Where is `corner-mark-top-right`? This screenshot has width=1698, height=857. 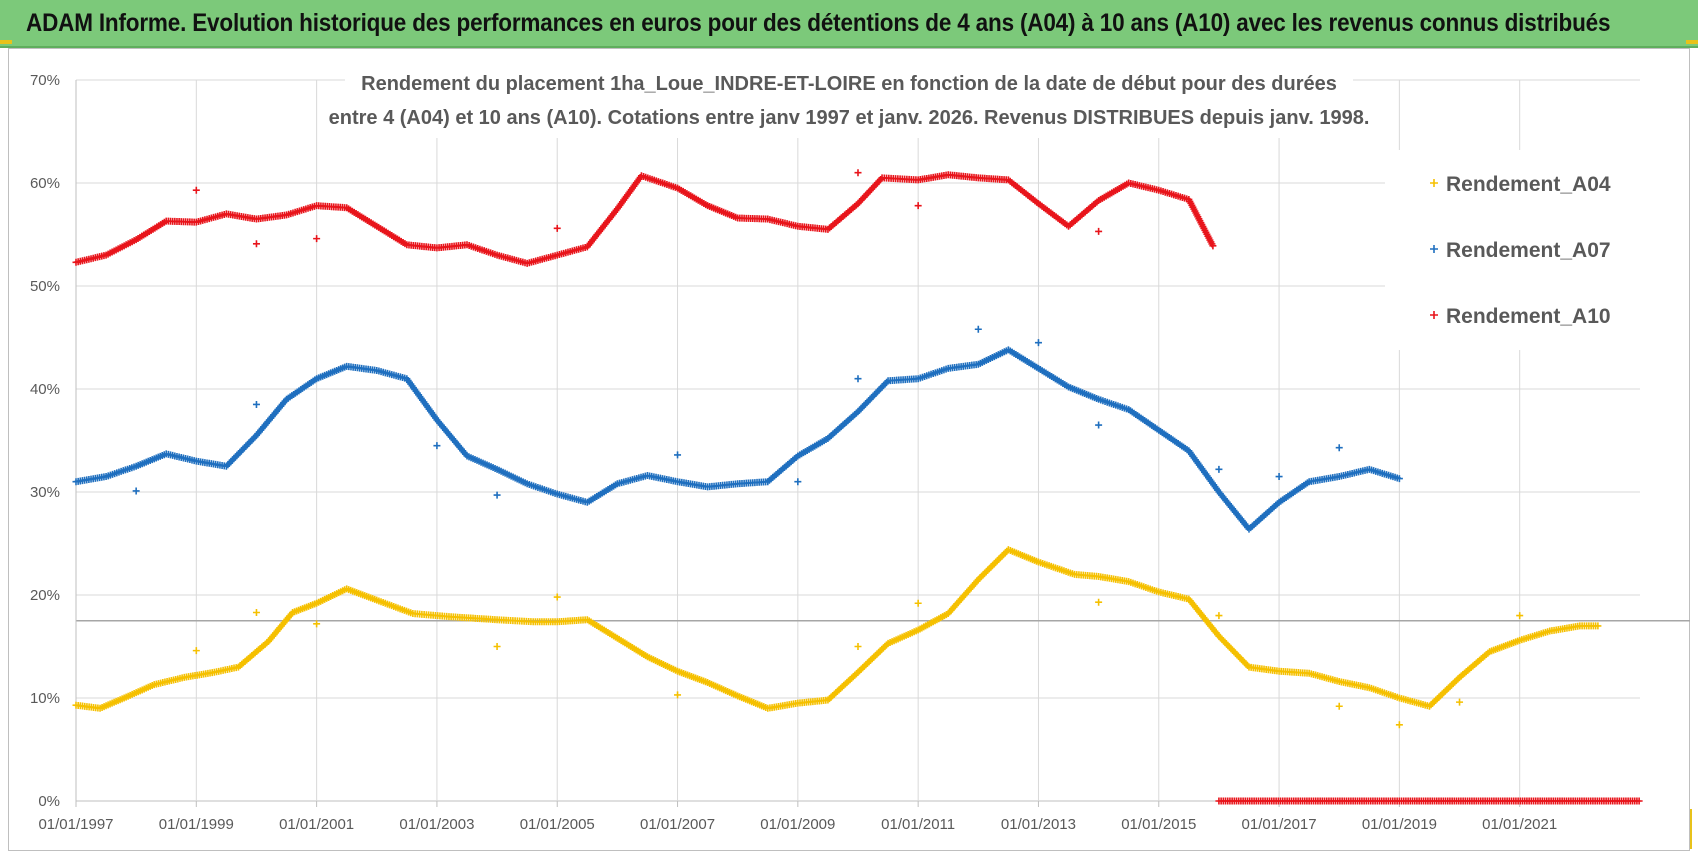
corner-mark-top-right is located at coordinates (1692, 42).